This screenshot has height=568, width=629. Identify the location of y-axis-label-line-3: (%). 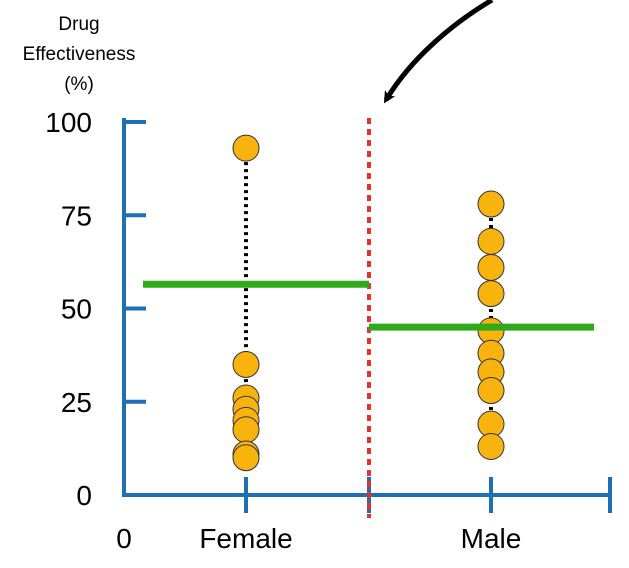
(79, 84).